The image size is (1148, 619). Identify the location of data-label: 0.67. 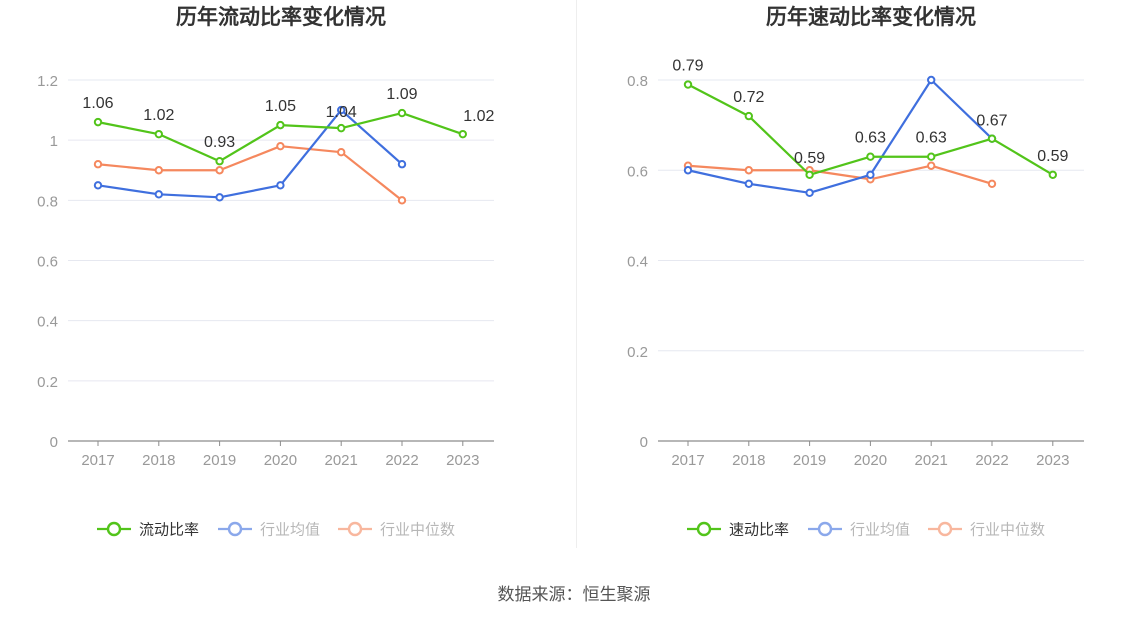
(991, 121).